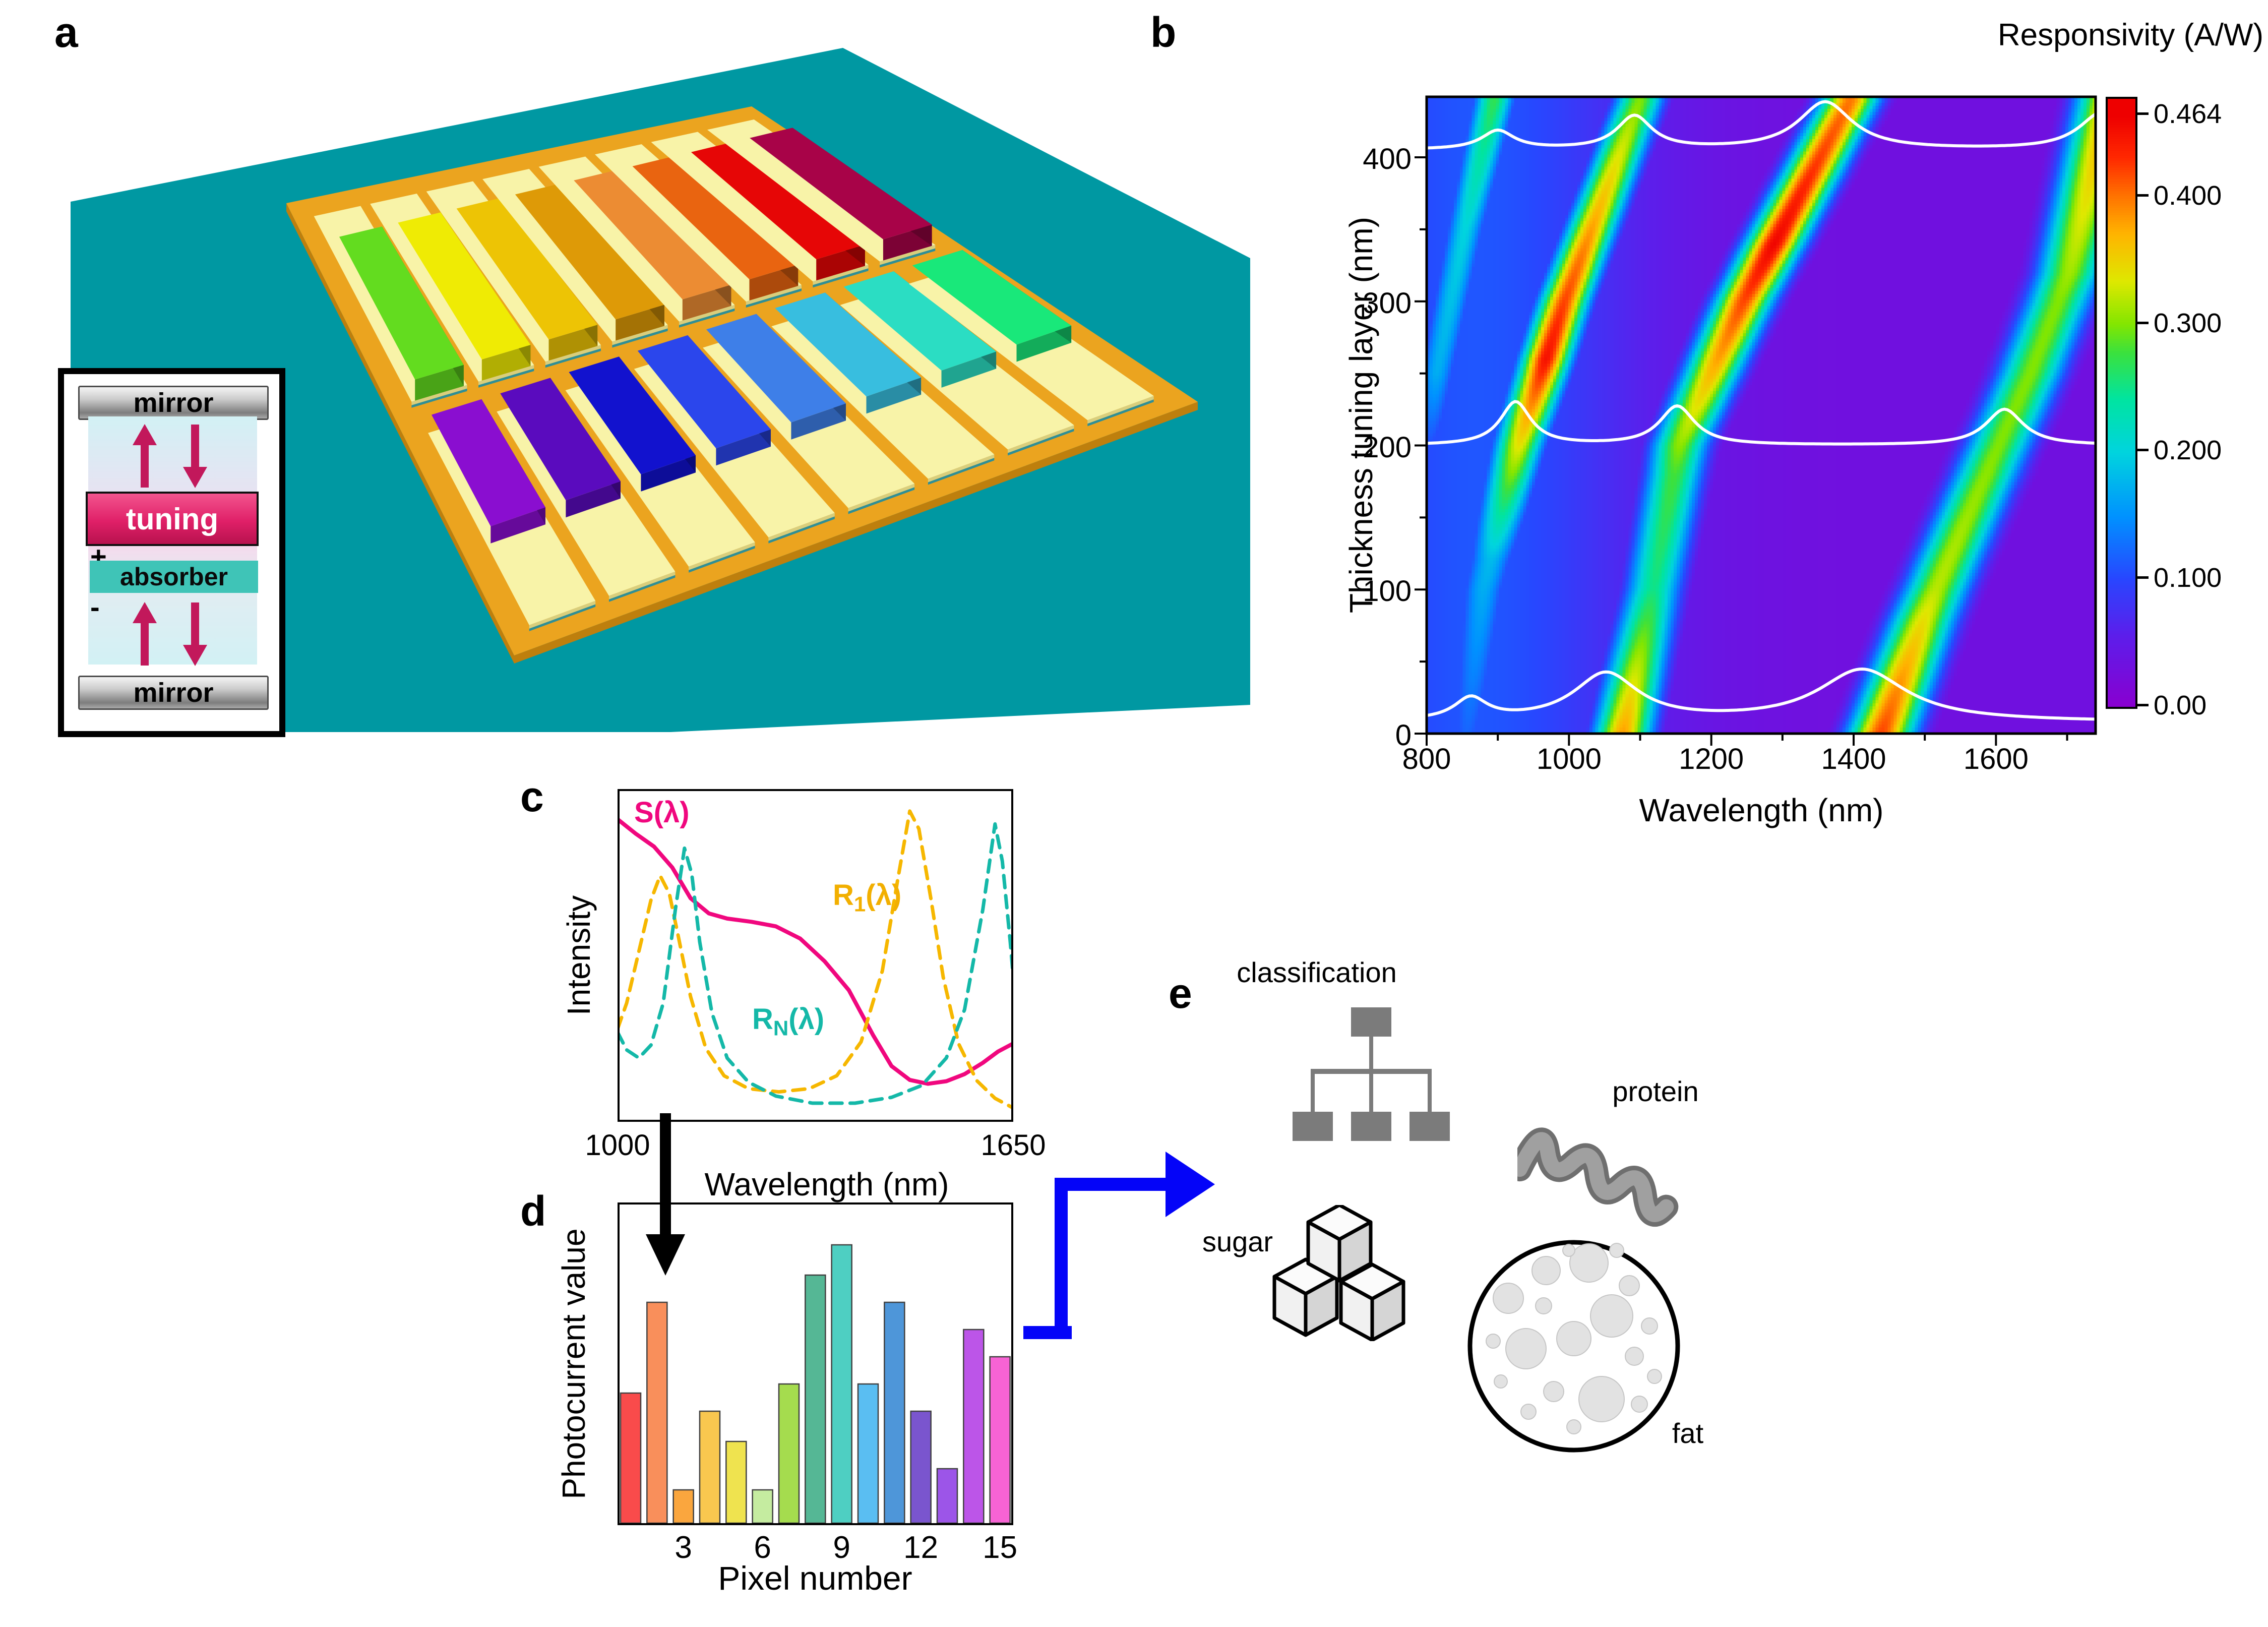  What do you see at coordinates (665, 1195) in the screenshot?
I see `spectrum-to-pixels-arrow-icon` at bounding box center [665, 1195].